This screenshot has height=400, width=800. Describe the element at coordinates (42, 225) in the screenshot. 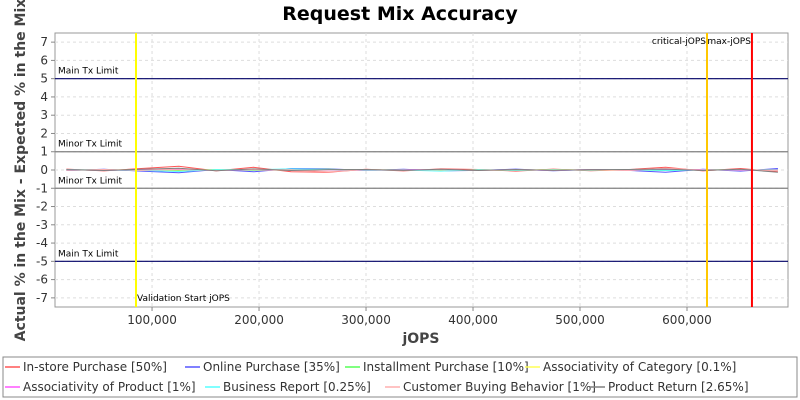

I see `y-tick-label: -3` at that location.